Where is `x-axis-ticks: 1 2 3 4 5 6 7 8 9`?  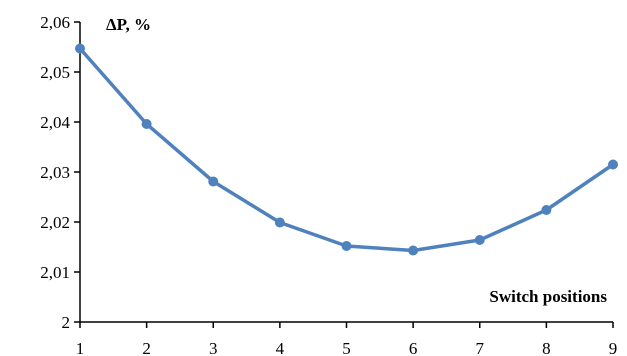
x-axis-ticks: 1 2 3 4 5 6 7 8 9 is located at coordinates (347, 339).